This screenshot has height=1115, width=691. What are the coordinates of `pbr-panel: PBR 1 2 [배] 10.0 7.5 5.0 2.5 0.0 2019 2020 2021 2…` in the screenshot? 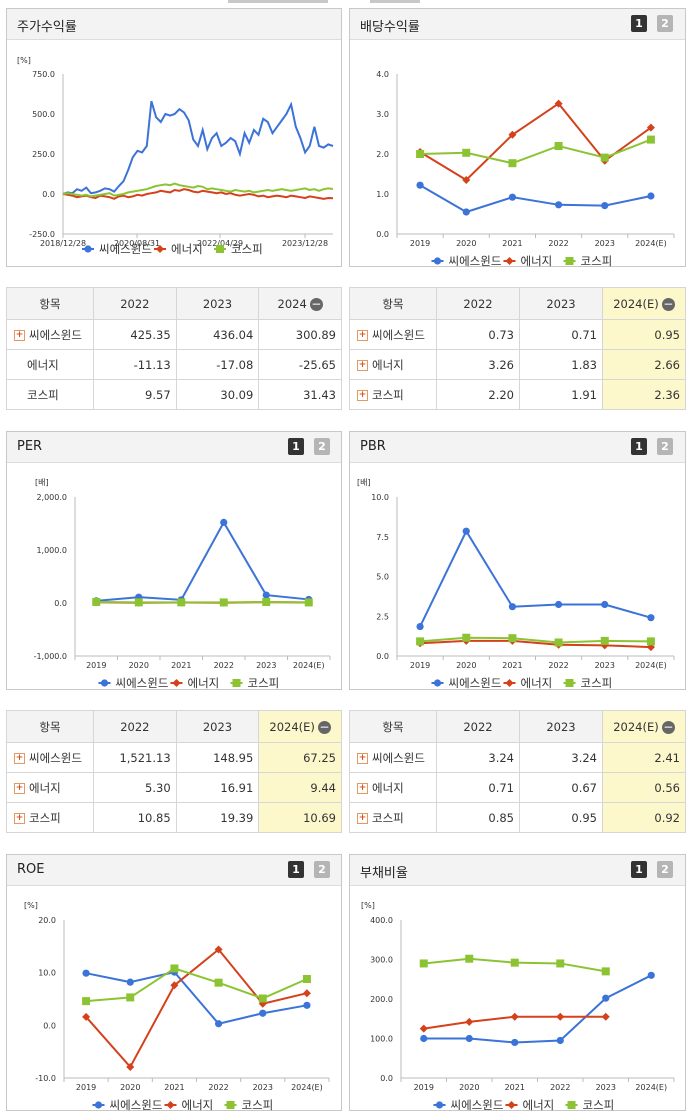 It's located at (517, 560).